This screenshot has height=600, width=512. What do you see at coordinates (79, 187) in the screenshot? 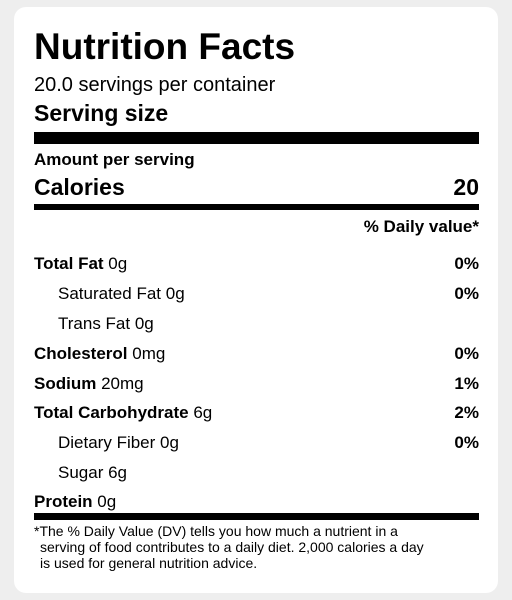
I see `calories-label: Calories` at bounding box center [79, 187].